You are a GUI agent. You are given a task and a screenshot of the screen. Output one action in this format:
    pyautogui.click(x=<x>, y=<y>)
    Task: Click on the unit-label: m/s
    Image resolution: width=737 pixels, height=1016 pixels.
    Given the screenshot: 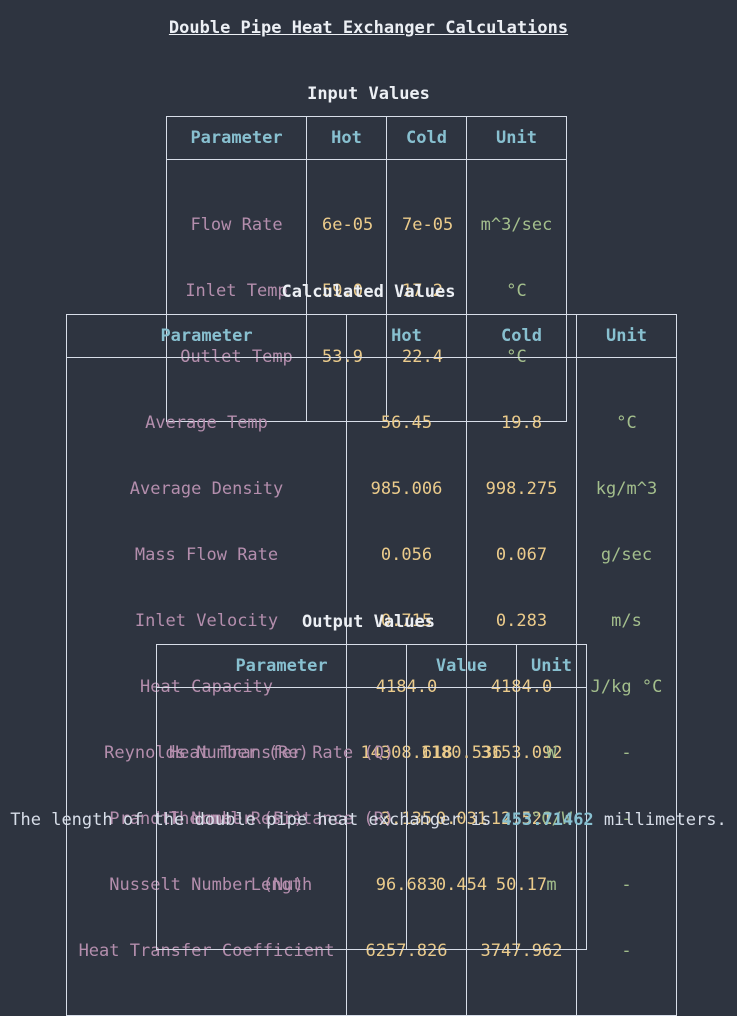 What is the action you would take?
    pyautogui.click(x=626, y=621)
    